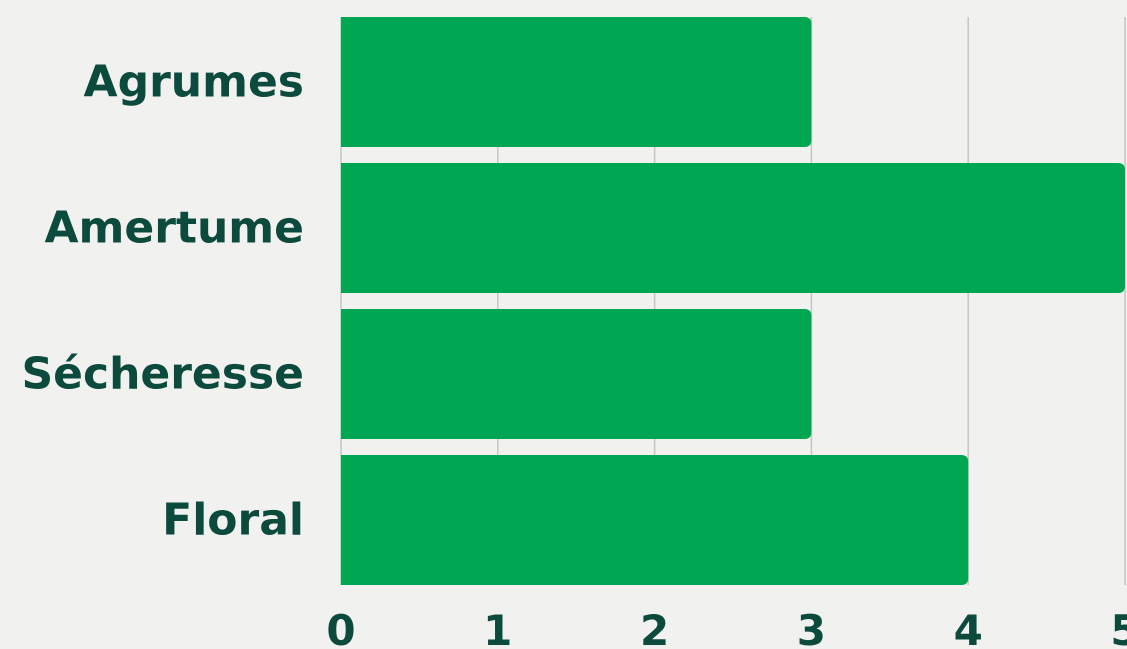  Describe the element at coordinates (175, 228) in the screenshot. I see `category-label-amertume: Amertume` at that location.